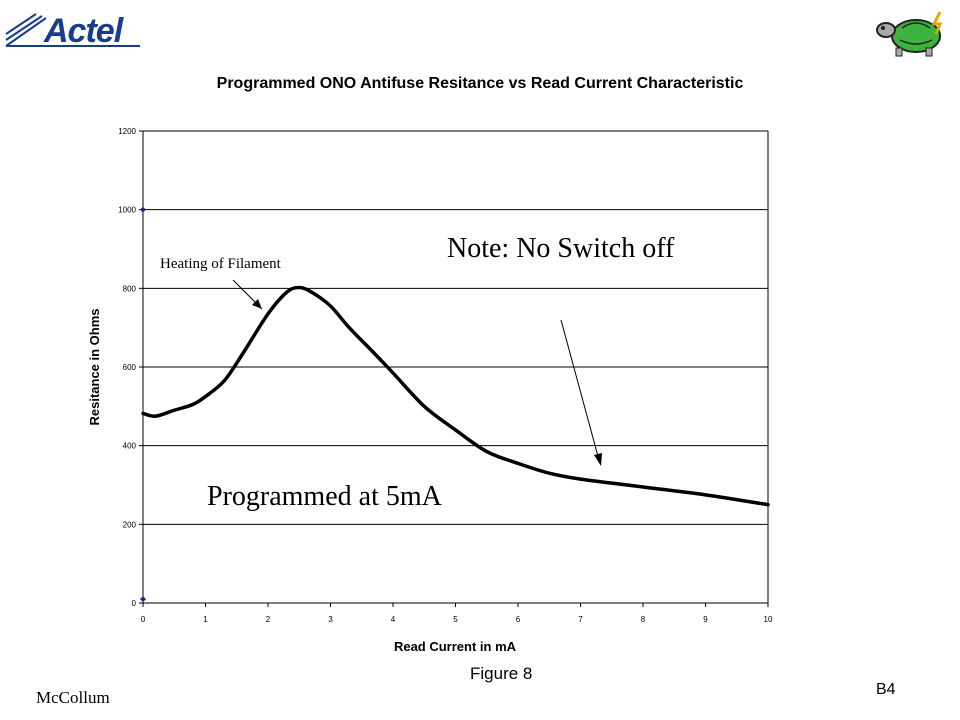 The image size is (960, 720). I want to click on x-tick-label: 0, so click(143, 619).